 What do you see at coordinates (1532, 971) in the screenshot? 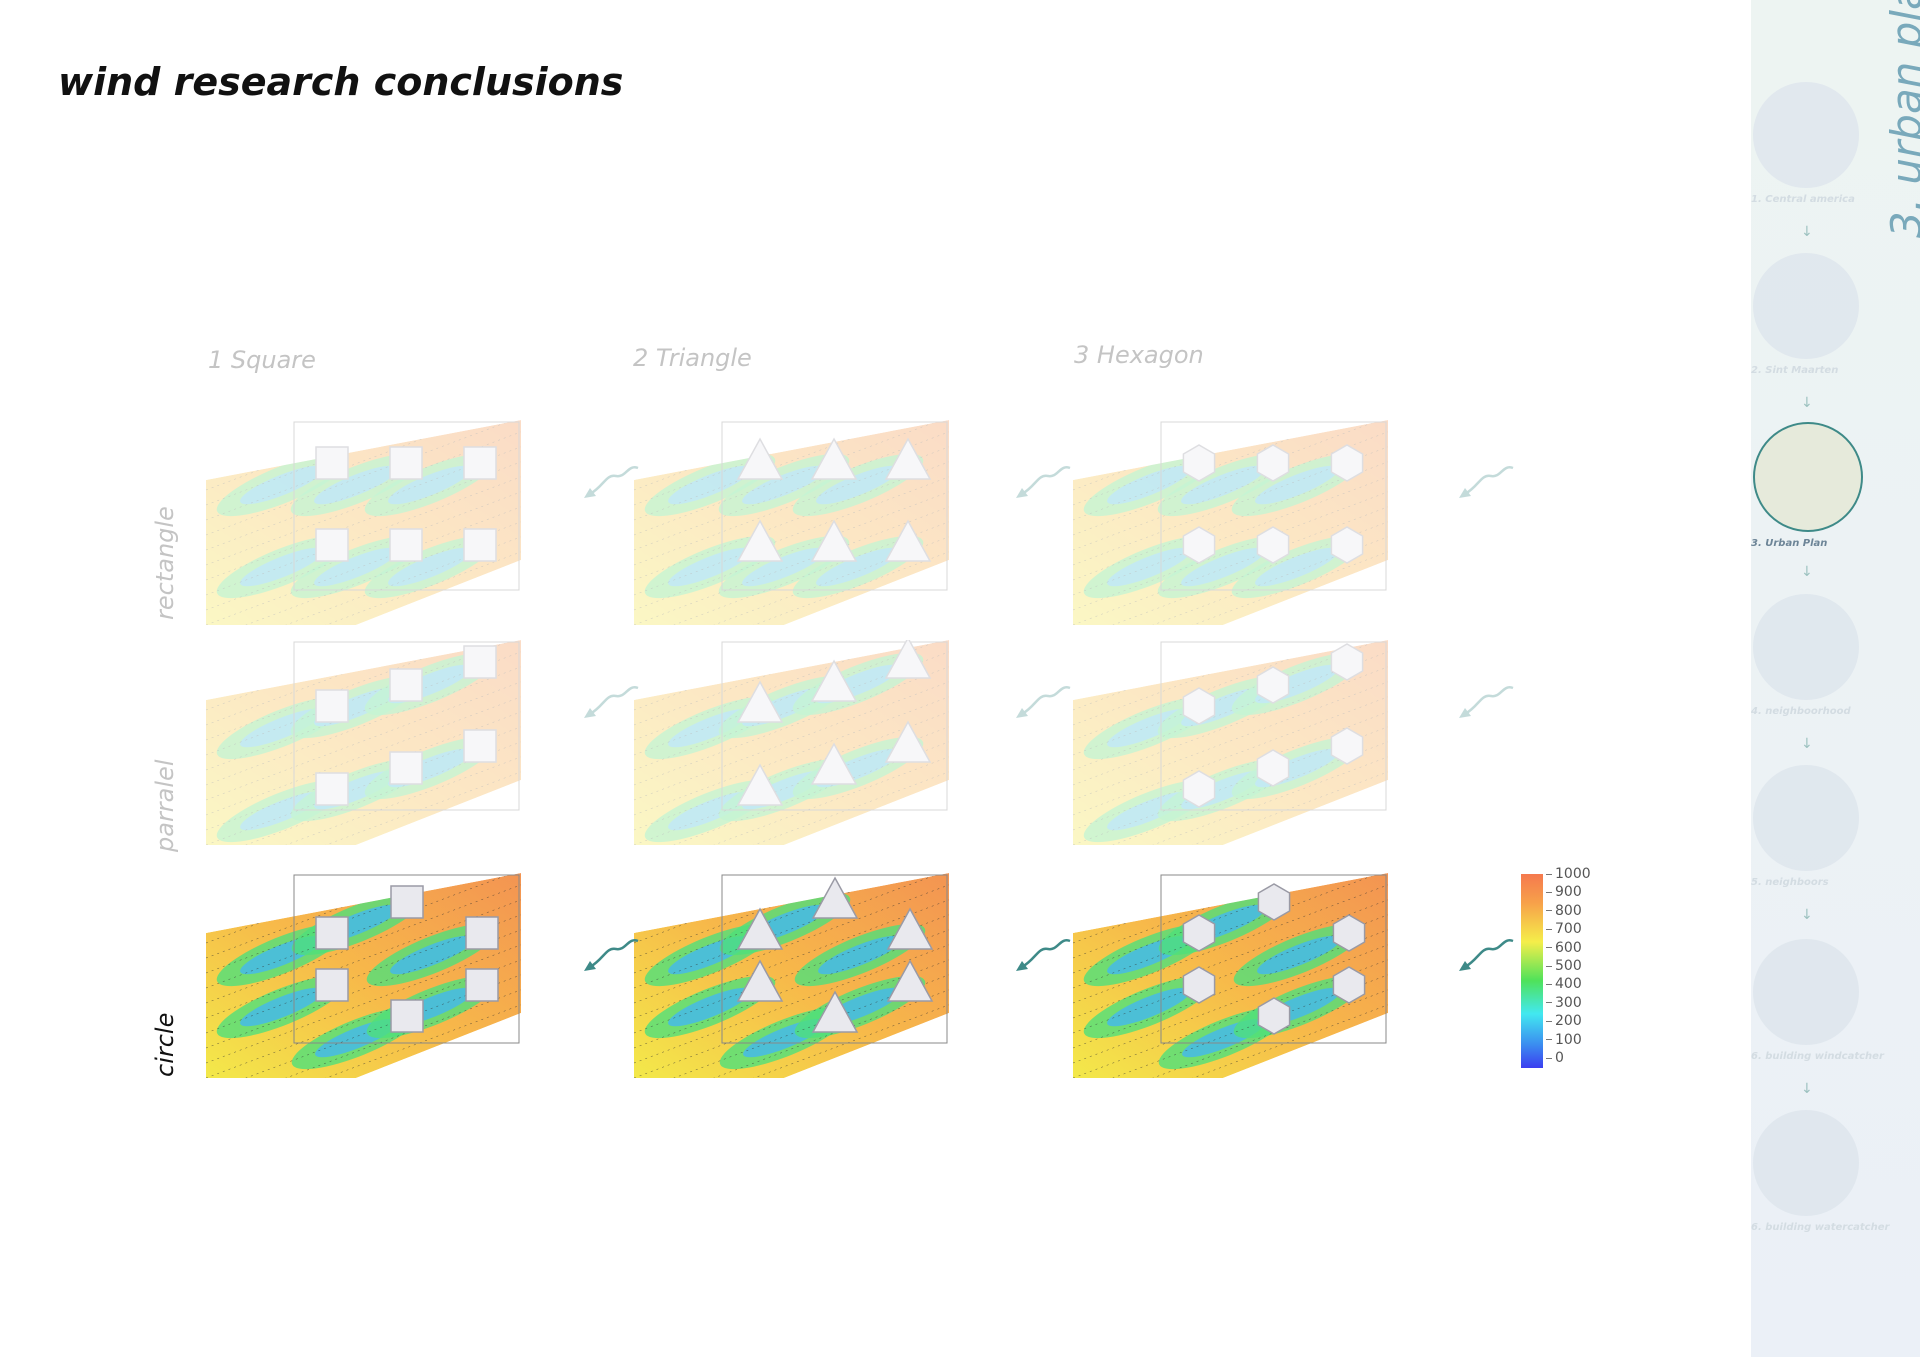
I see `legend-colorbar` at bounding box center [1532, 971].